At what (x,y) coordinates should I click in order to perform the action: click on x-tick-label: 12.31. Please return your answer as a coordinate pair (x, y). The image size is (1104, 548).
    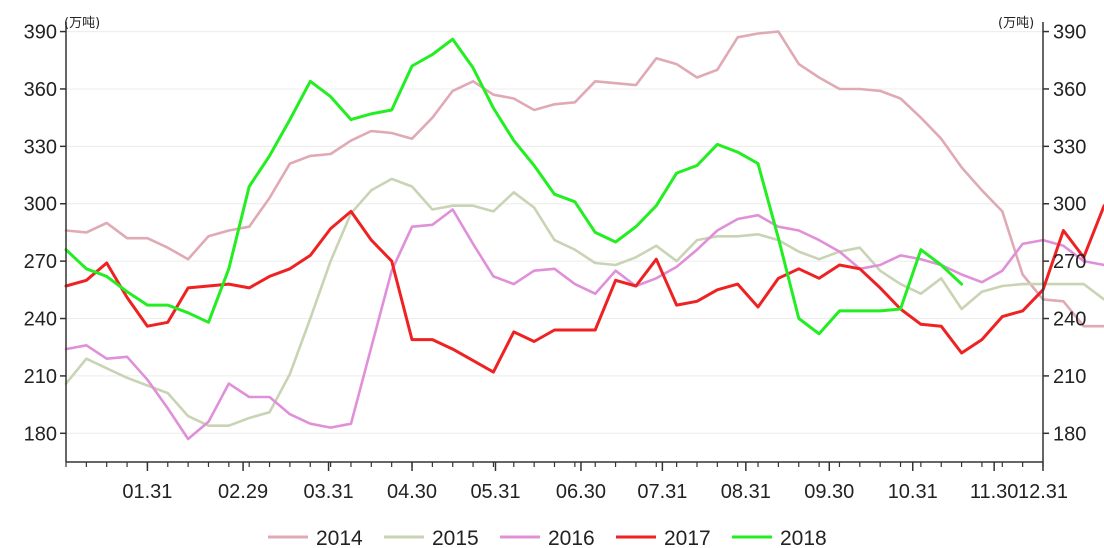
    Looking at the image, I should click on (1043, 492).